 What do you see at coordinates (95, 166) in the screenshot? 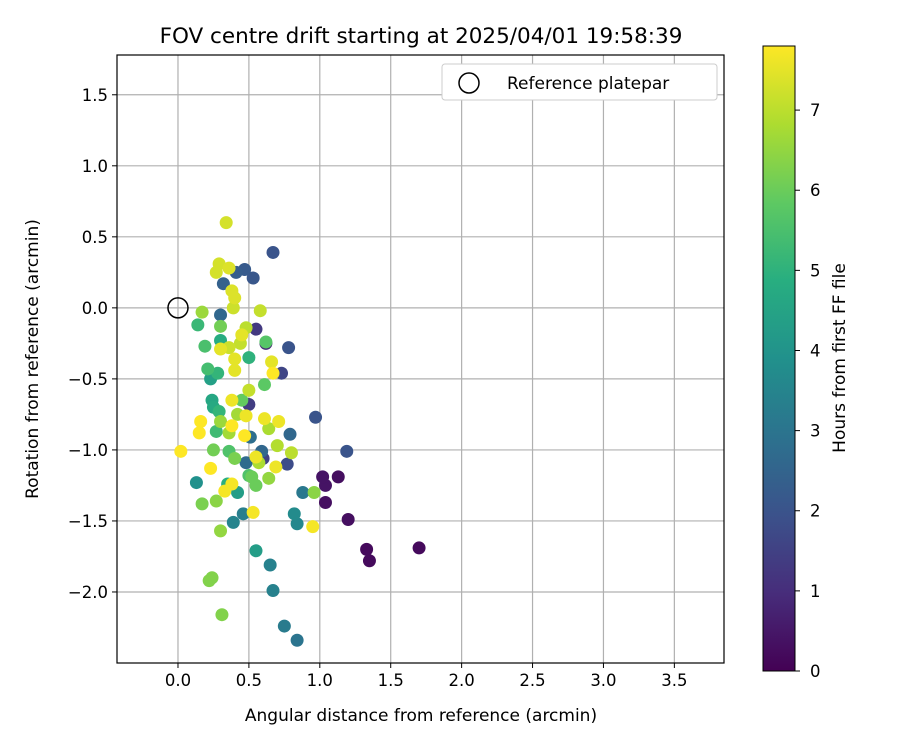
I see `y-tick-label: 1.0` at bounding box center [95, 166].